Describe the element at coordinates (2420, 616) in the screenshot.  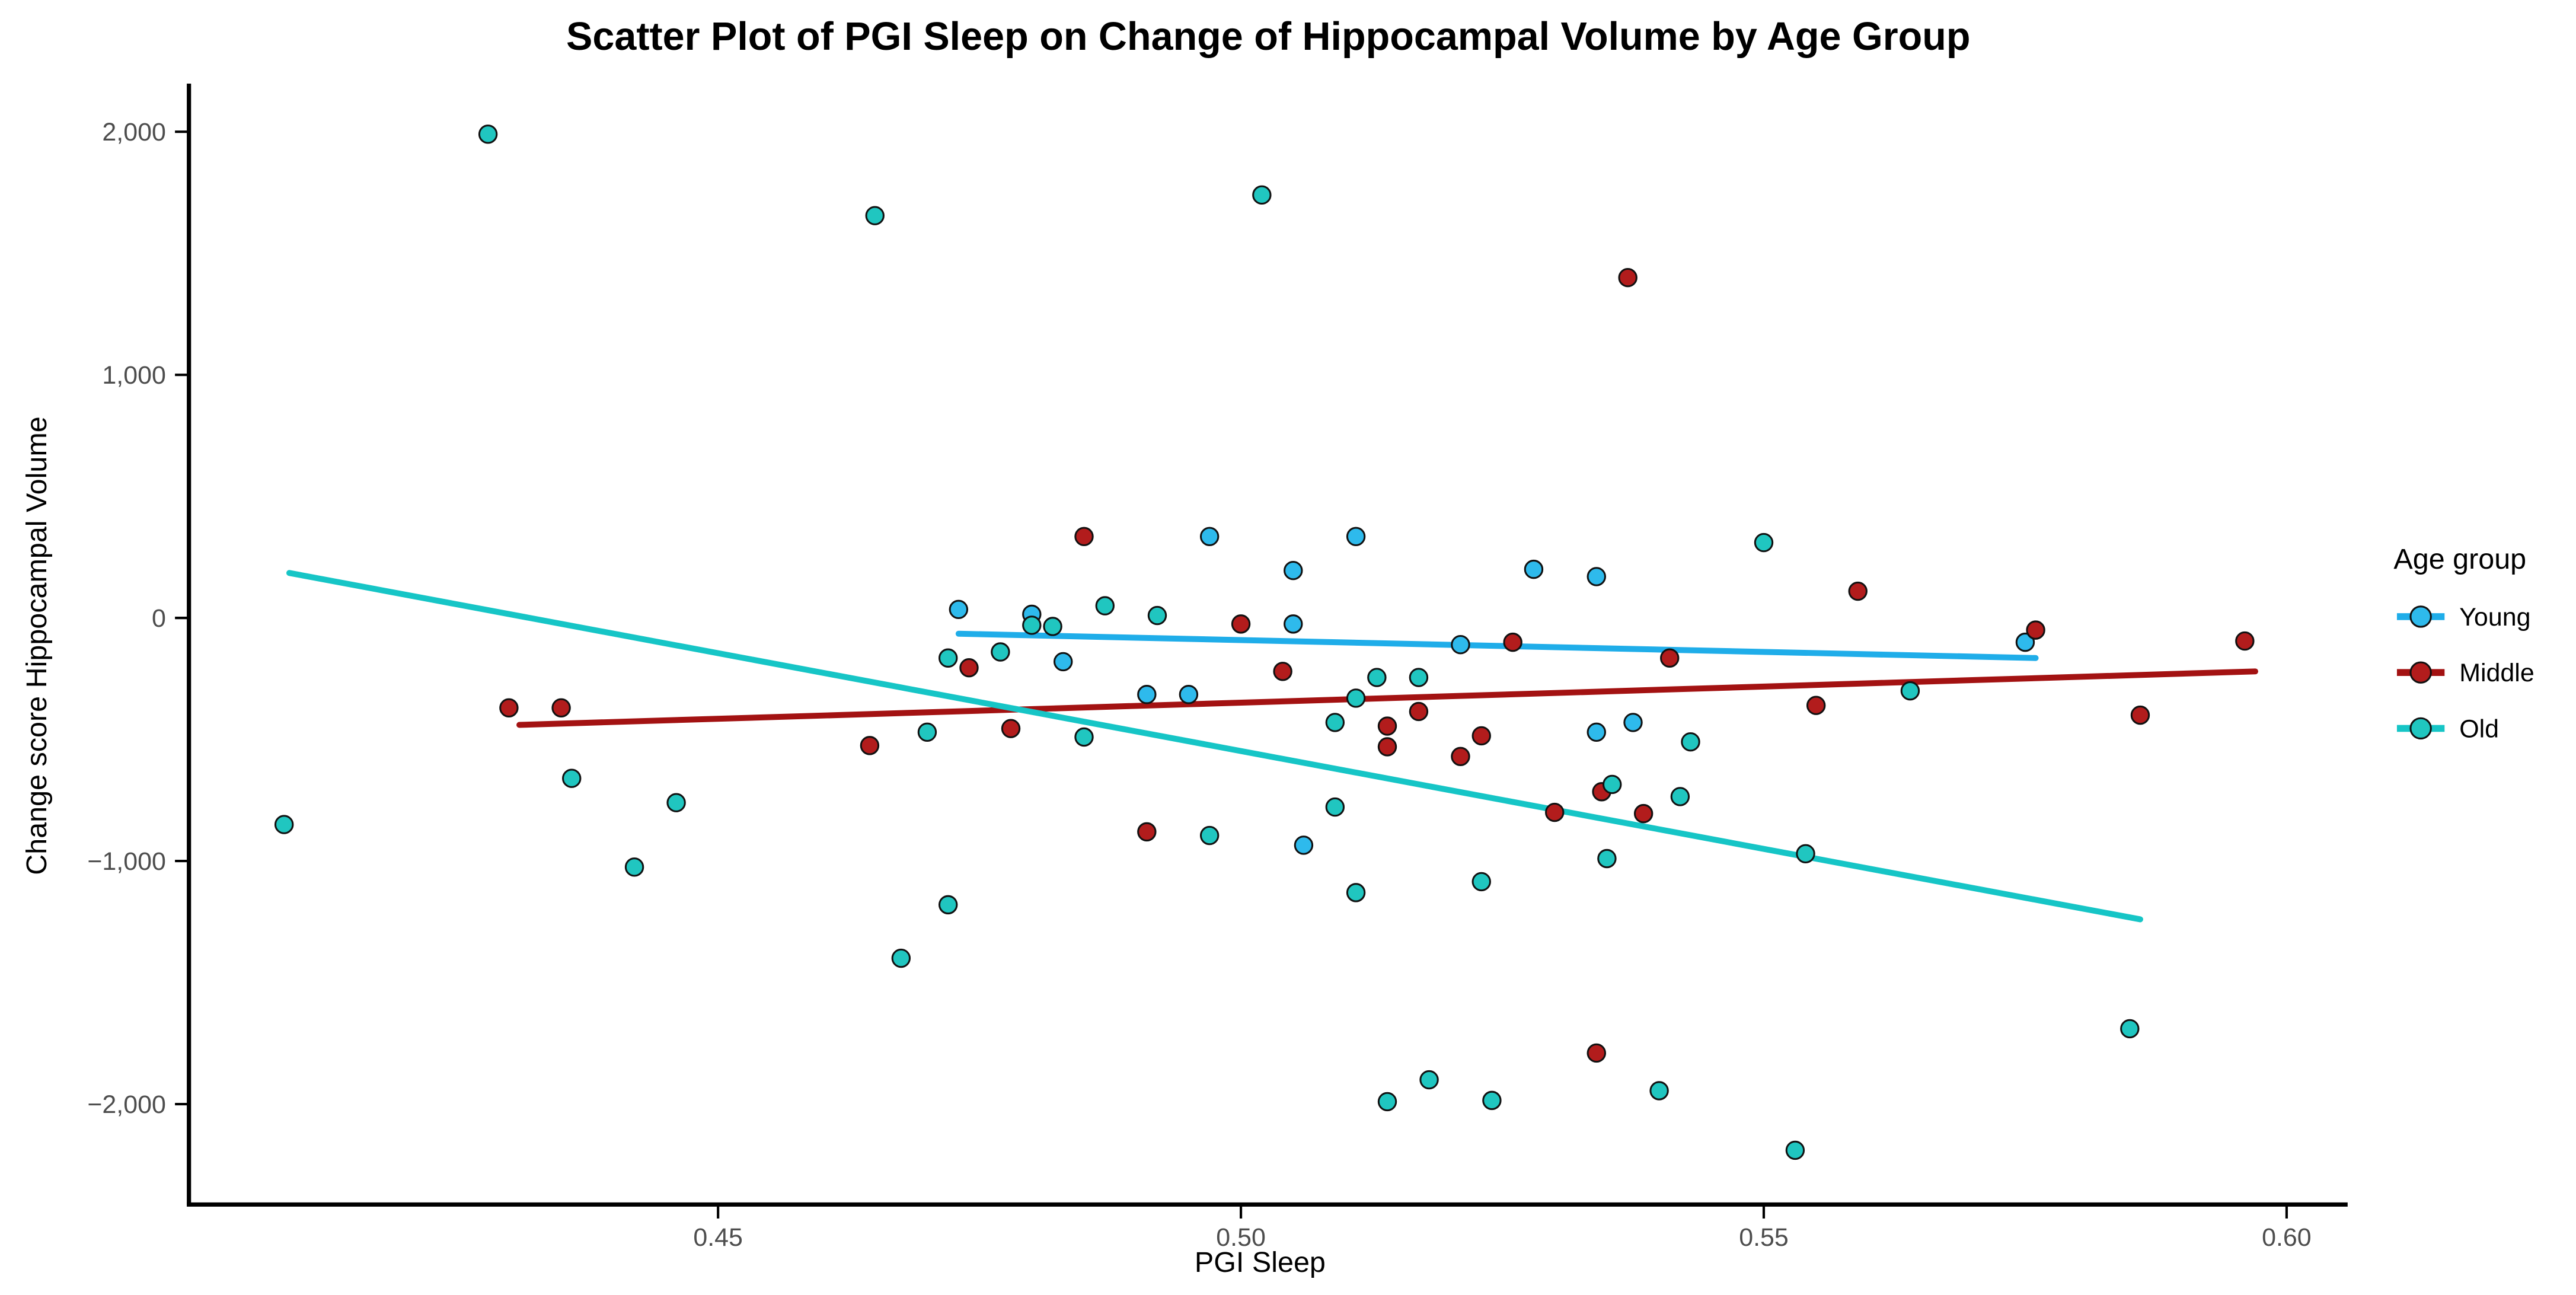
I see `legend-key-point-young` at that location.